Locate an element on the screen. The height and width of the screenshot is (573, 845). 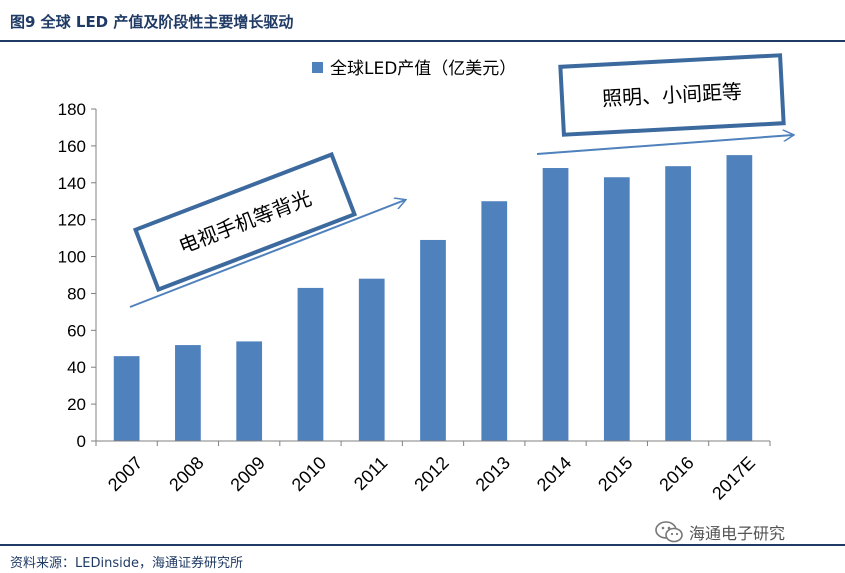
x-tick-label: 2007 is located at coordinates (125, 474).